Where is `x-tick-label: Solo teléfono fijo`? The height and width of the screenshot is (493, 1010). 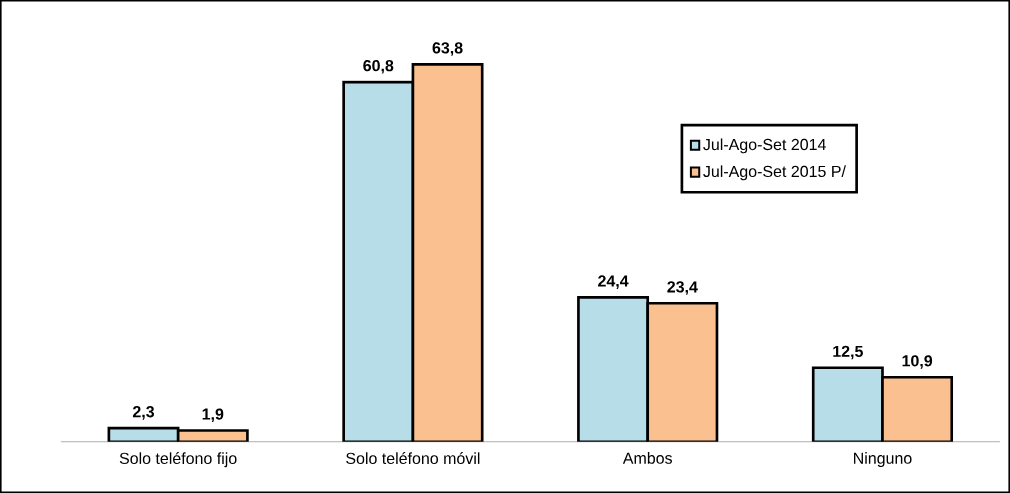
x-tick-label: Solo teléfono fijo is located at coordinates (178, 460).